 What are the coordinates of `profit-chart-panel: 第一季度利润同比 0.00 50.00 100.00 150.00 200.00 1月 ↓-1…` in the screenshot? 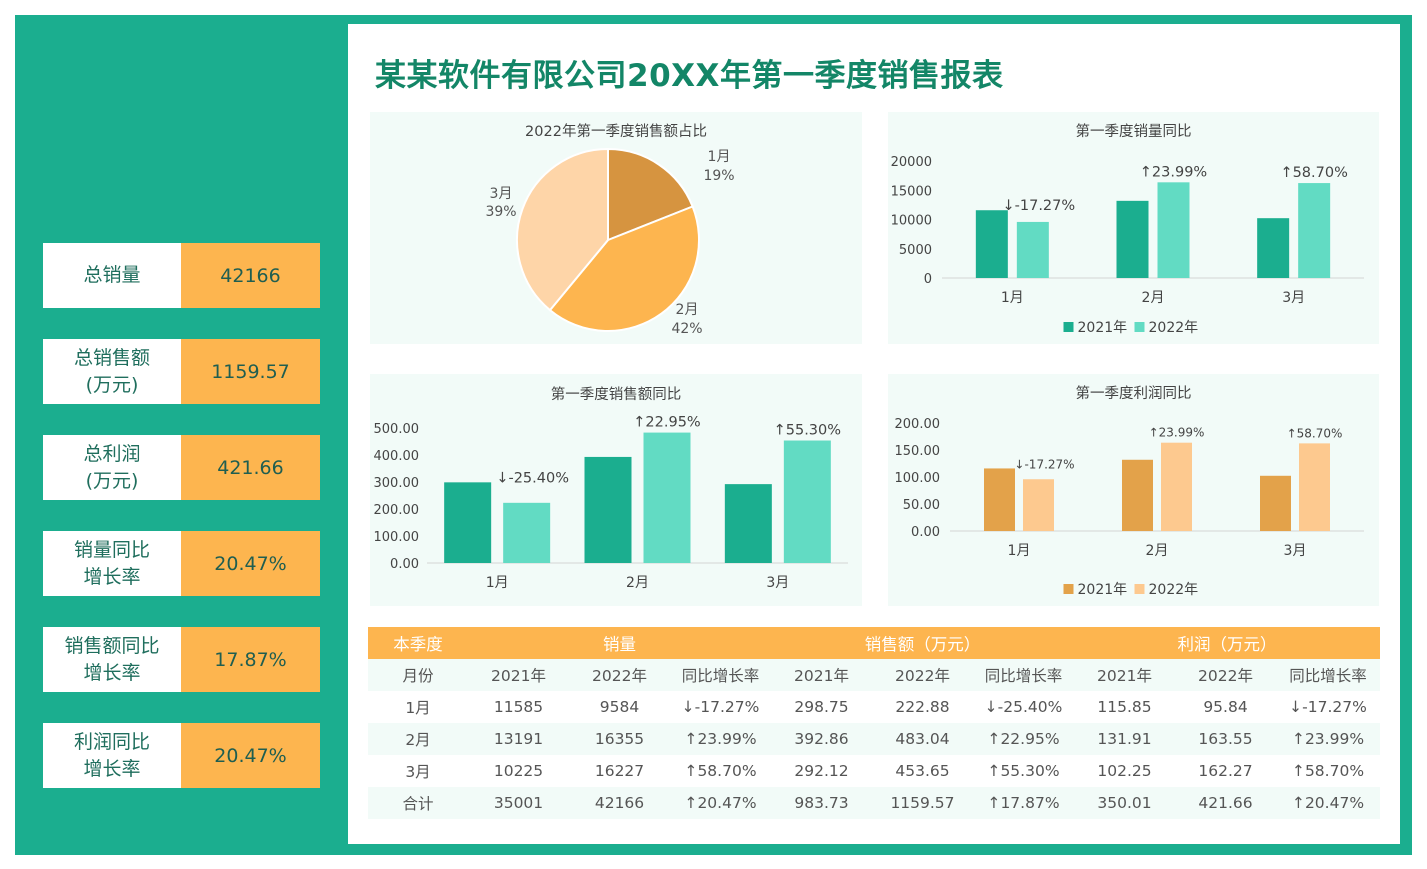 It's located at (1133, 490).